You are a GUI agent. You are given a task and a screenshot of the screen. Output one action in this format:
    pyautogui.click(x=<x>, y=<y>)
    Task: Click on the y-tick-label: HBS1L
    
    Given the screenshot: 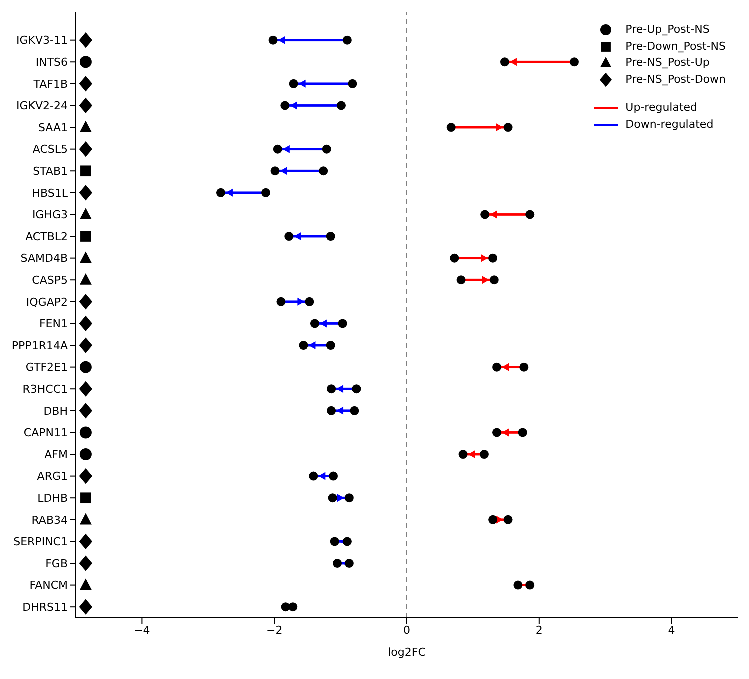 What is the action you would take?
    pyautogui.click(x=50, y=193)
    